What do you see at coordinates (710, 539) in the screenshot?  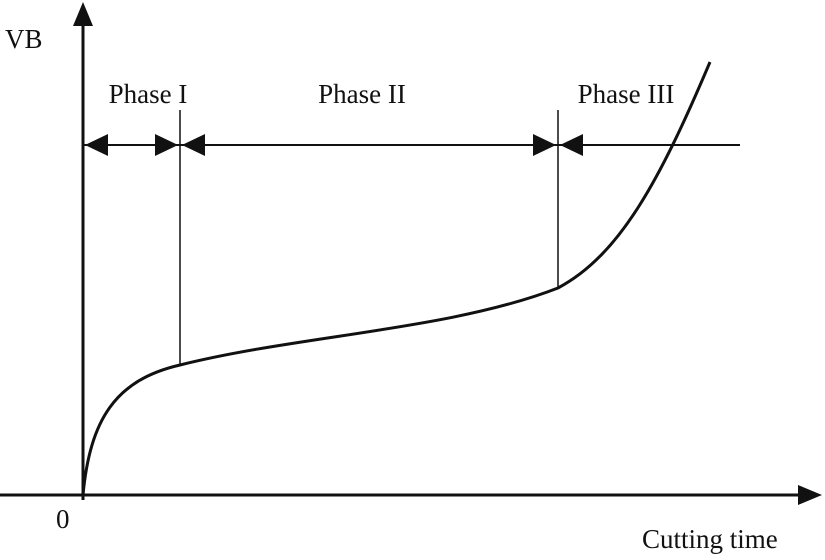 I see `x-axis-label: Cutting time` at bounding box center [710, 539].